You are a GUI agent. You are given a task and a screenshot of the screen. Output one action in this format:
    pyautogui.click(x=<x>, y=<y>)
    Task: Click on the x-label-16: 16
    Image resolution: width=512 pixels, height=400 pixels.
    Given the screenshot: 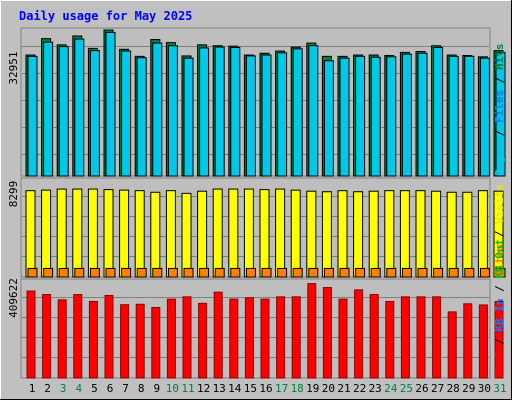 What is the action you would take?
    pyautogui.click(x=265, y=388)
    